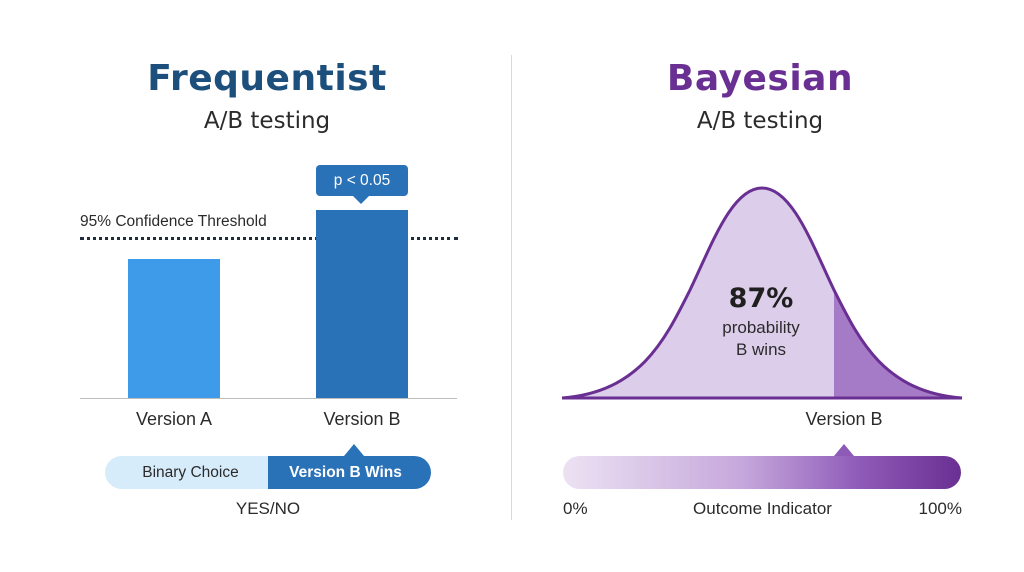 The width and height of the screenshot is (1024, 572). I want to click on version-b-marker-label: Version B, so click(844, 419).